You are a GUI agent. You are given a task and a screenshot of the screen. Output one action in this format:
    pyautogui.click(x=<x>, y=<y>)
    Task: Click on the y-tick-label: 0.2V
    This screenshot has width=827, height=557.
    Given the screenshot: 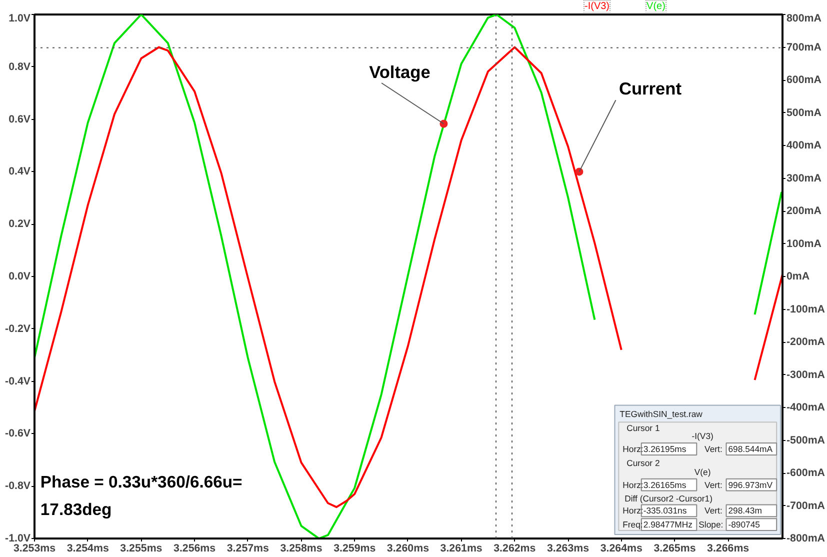 What is the action you would take?
    pyautogui.click(x=20, y=224)
    